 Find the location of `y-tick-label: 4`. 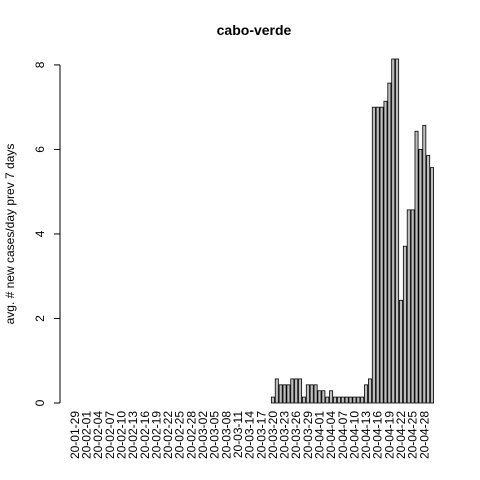

y-tick-label: 4 is located at coordinates (40, 233).